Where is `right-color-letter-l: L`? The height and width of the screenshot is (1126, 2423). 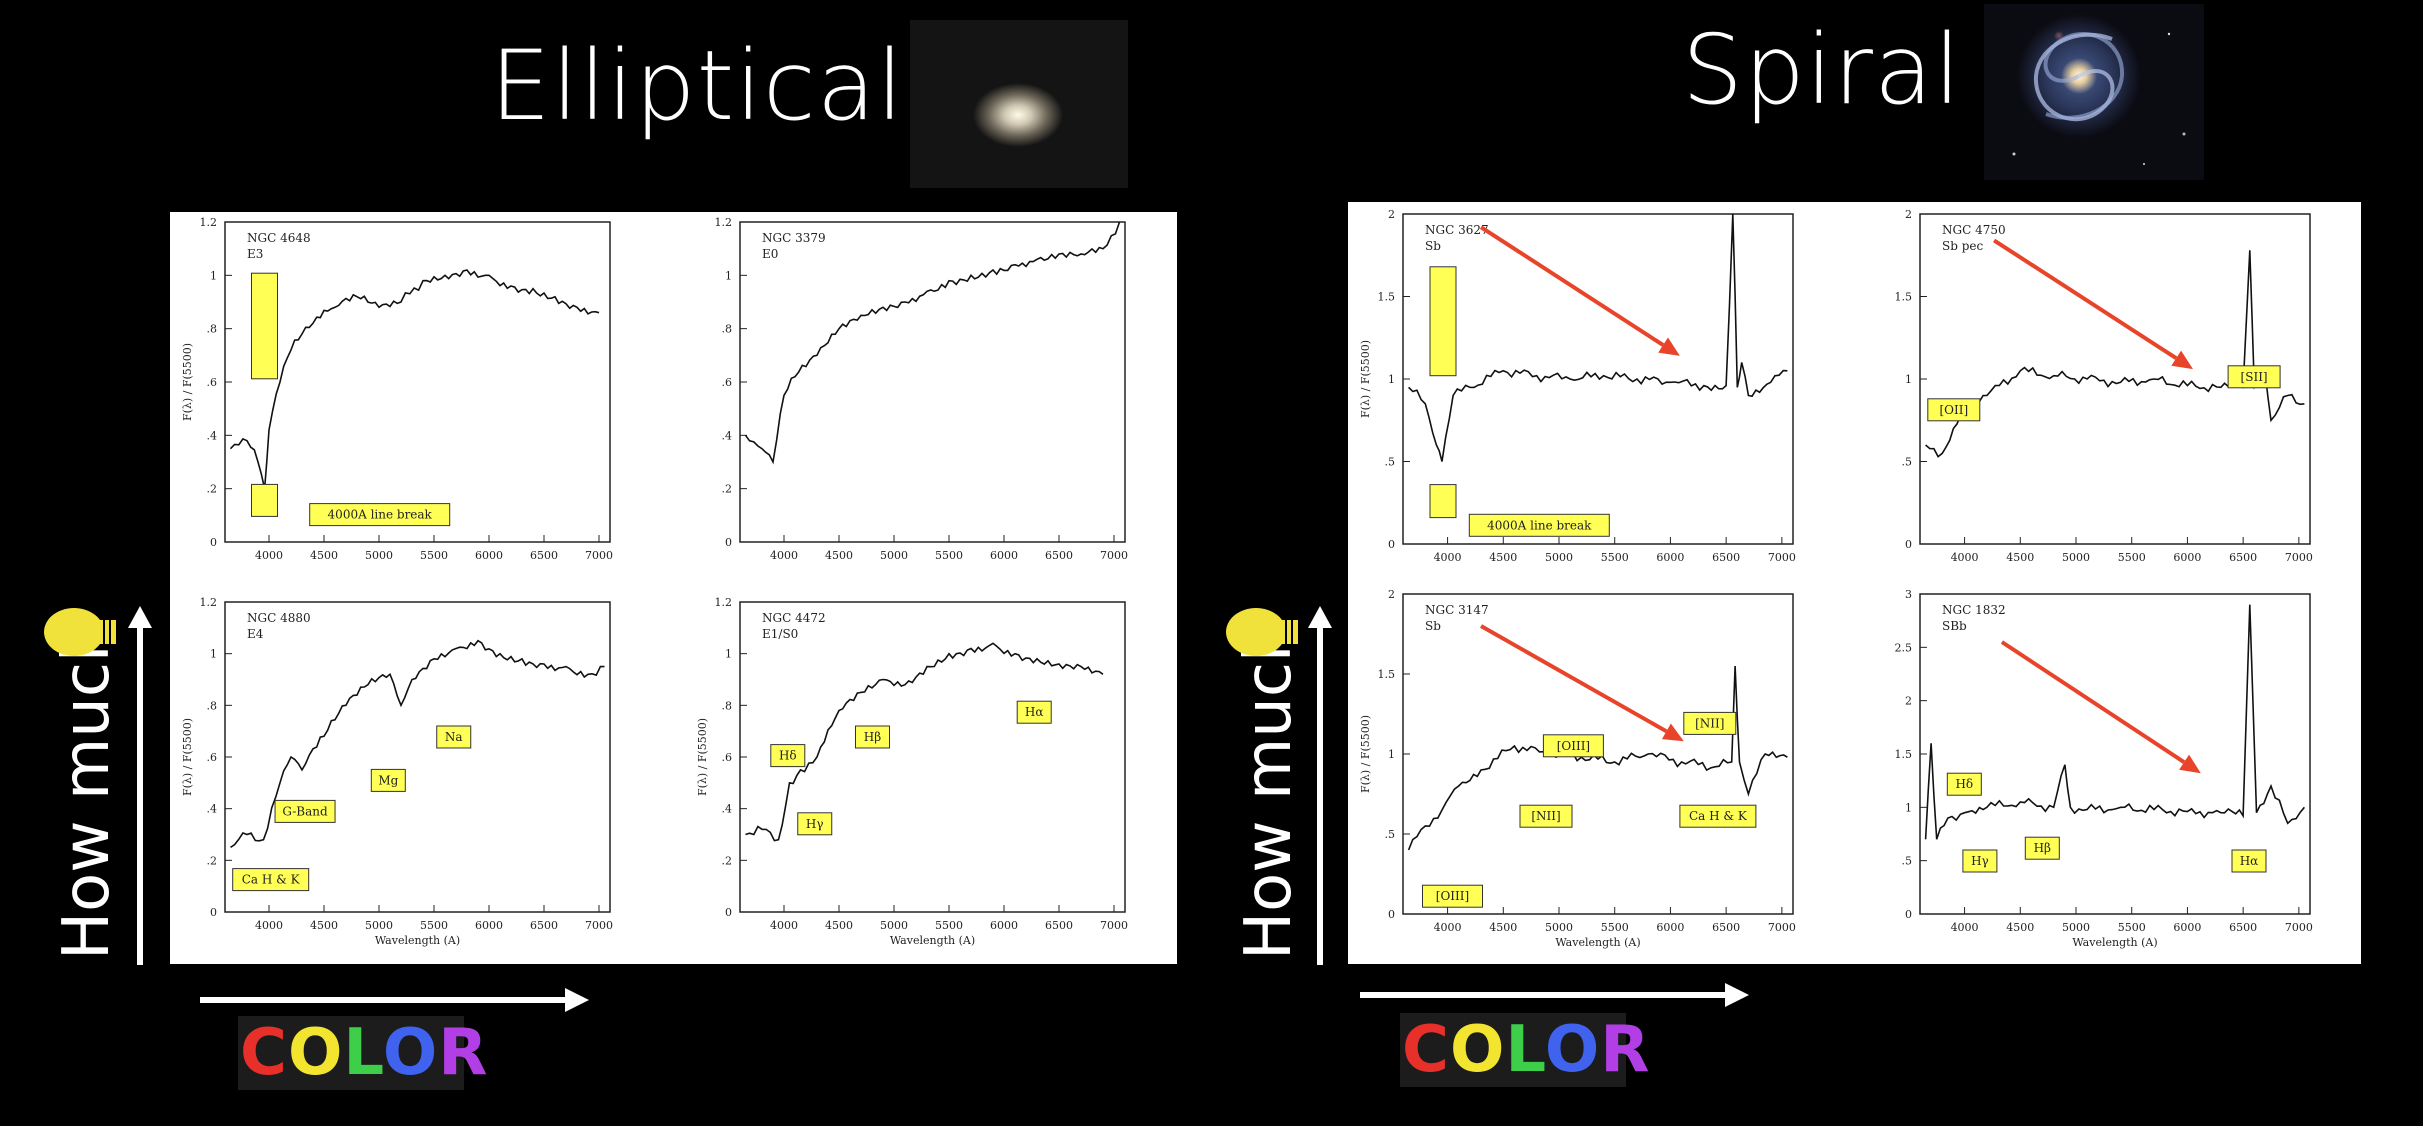 right-color-letter-l: L is located at coordinates (1525, 1050).